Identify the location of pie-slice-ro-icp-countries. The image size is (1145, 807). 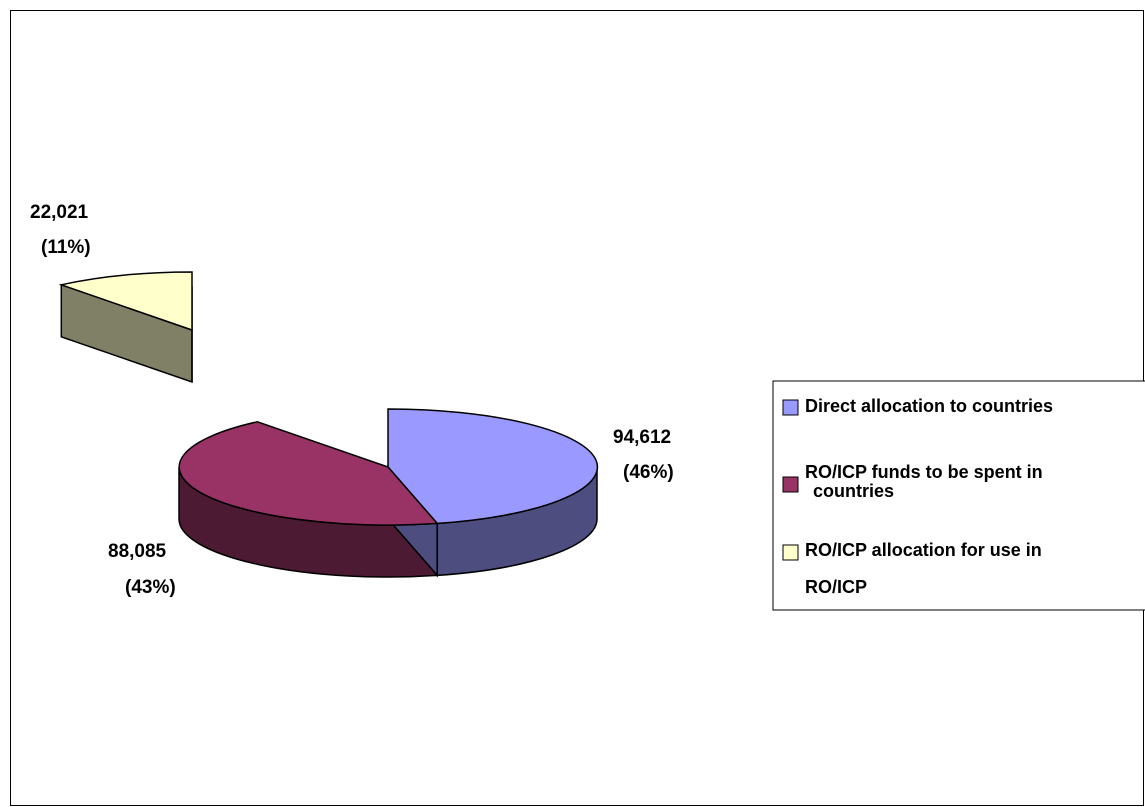
(308, 473).